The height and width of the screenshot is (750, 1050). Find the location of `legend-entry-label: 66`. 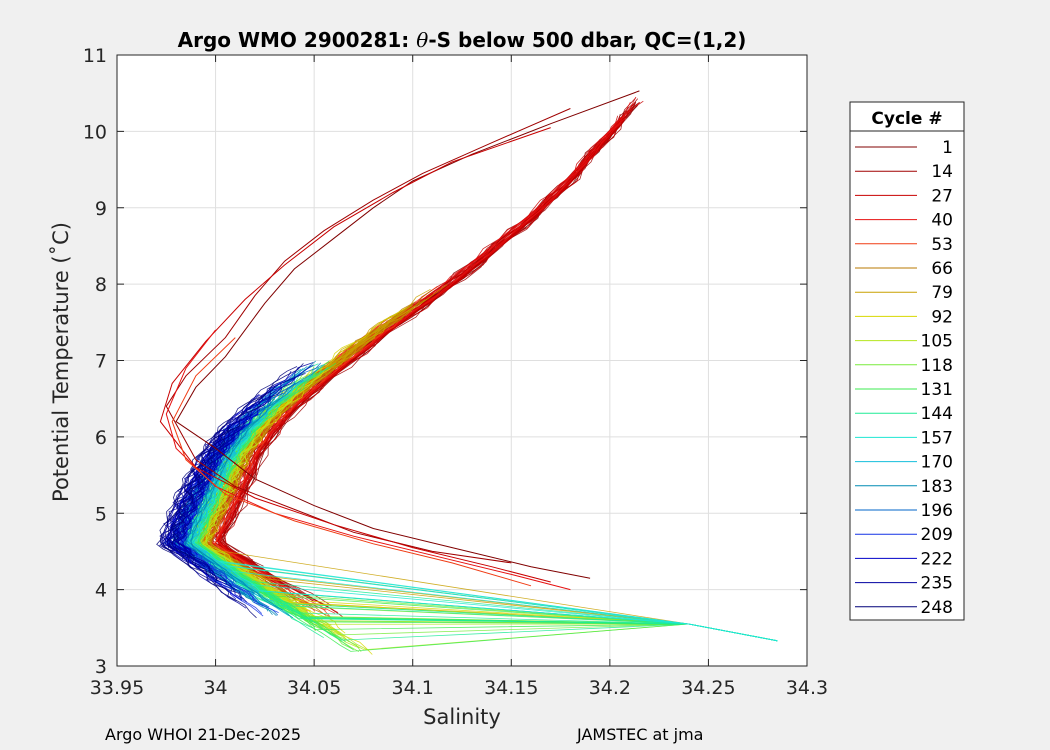

legend-entry-label: 66 is located at coordinates (942, 269).